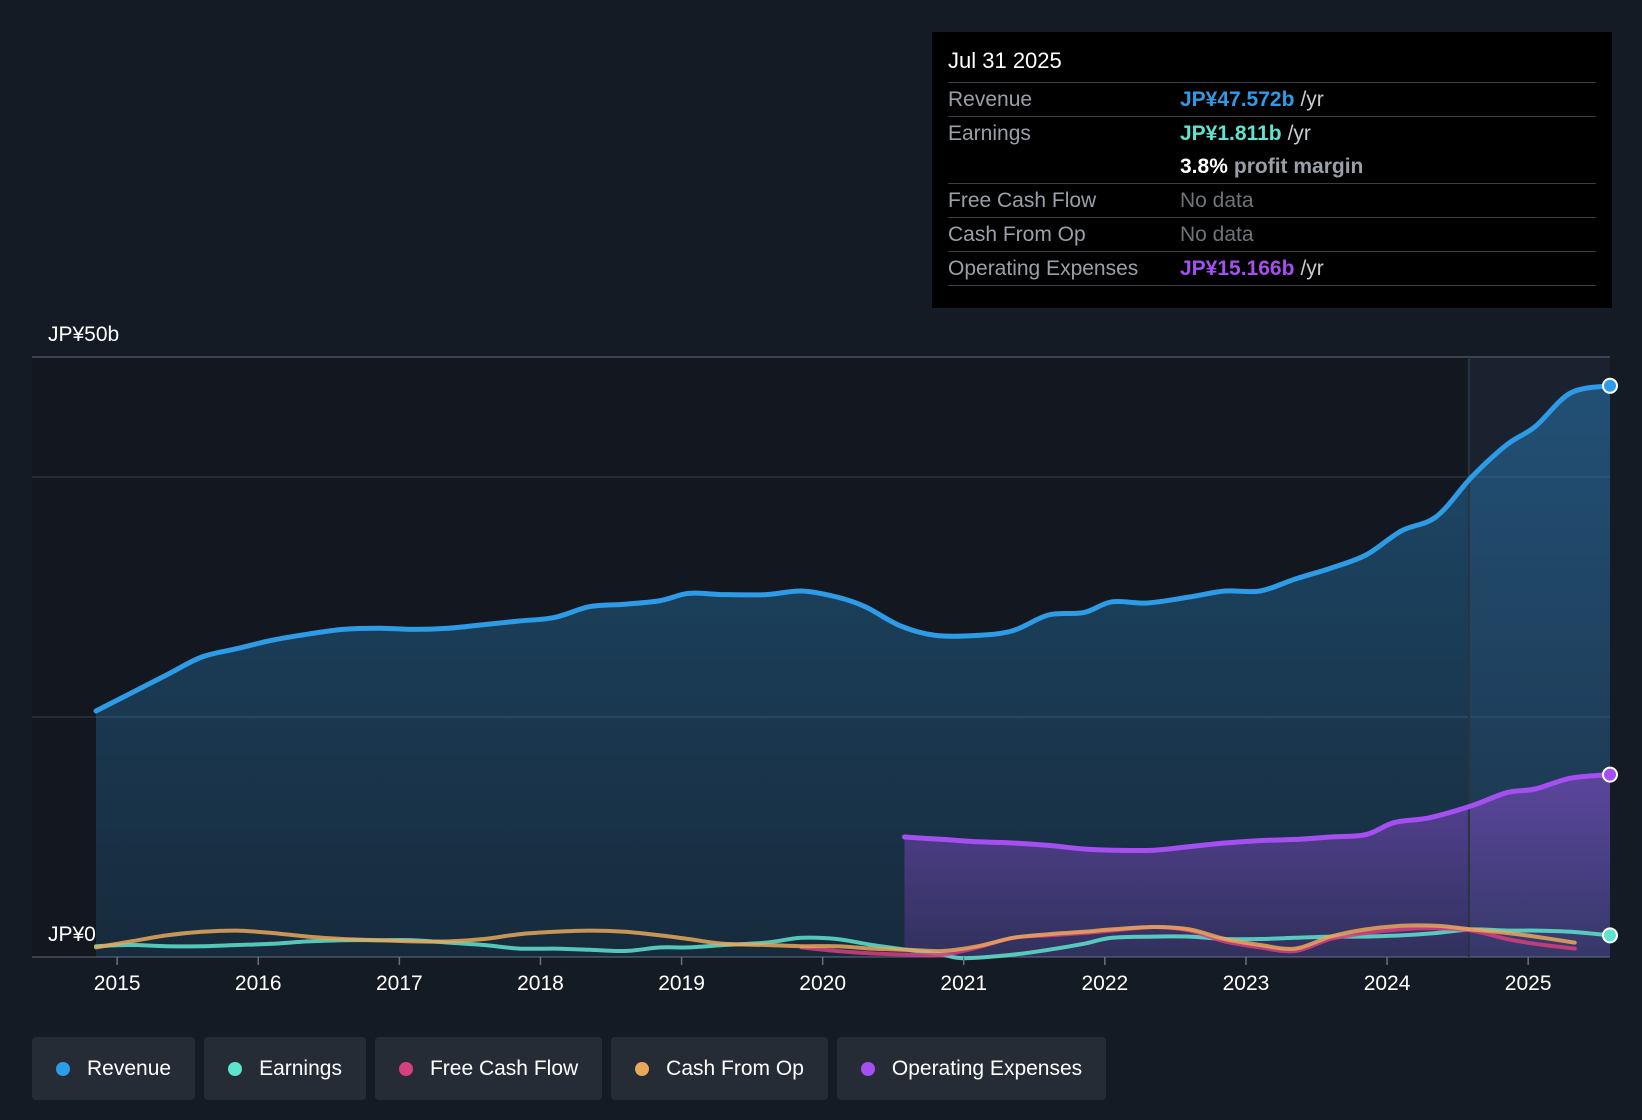  I want to click on x-tick-label-2022: 2022, so click(1105, 983).